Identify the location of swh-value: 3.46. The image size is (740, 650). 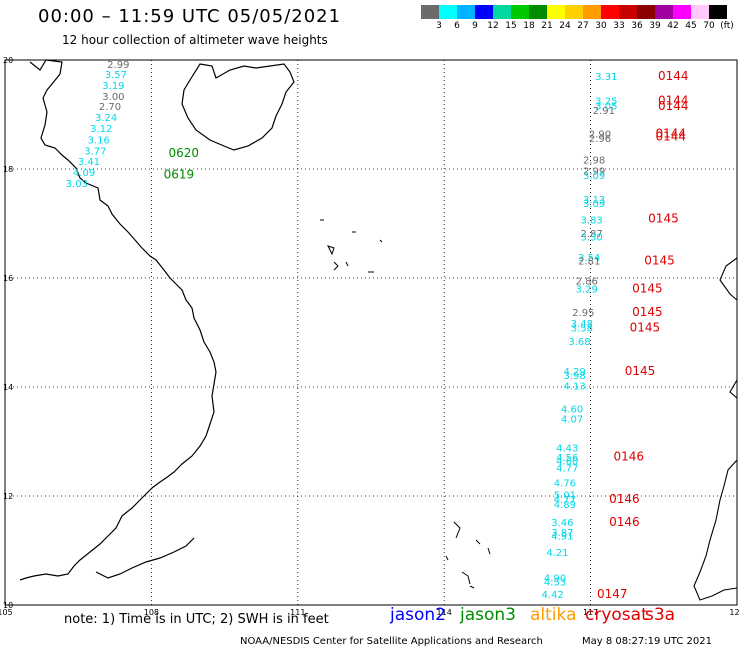
(562, 523).